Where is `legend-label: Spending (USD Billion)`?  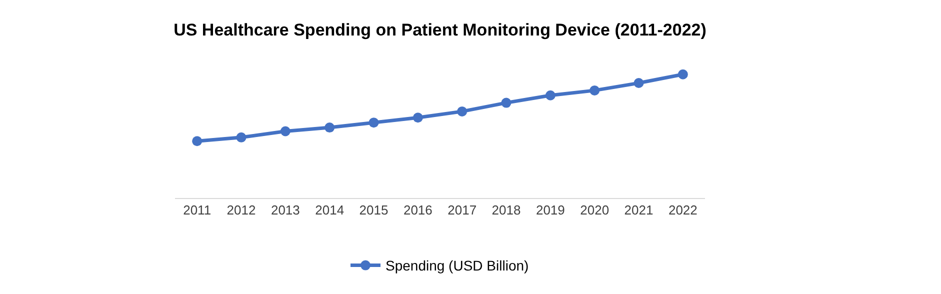 legend-label: Spending (USD Billion) is located at coordinates (457, 266).